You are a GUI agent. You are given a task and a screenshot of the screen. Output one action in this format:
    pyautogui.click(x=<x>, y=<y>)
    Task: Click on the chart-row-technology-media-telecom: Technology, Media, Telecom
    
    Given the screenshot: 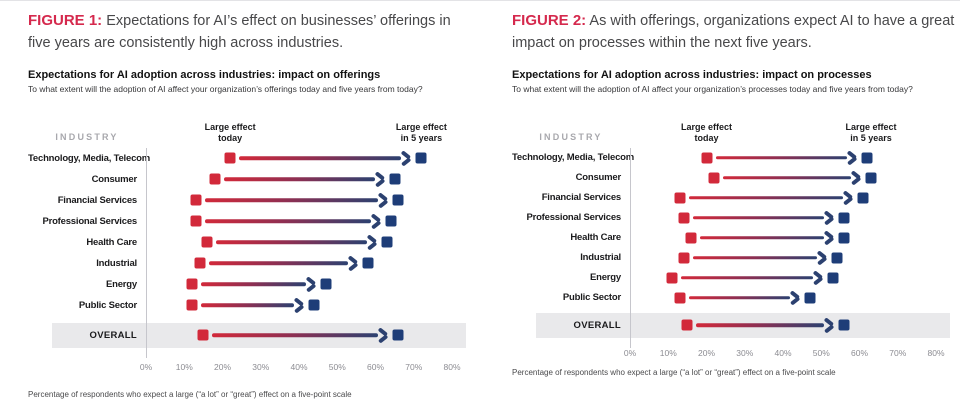 What is the action you would take?
    pyautogui.click(x=240, y=158)
    